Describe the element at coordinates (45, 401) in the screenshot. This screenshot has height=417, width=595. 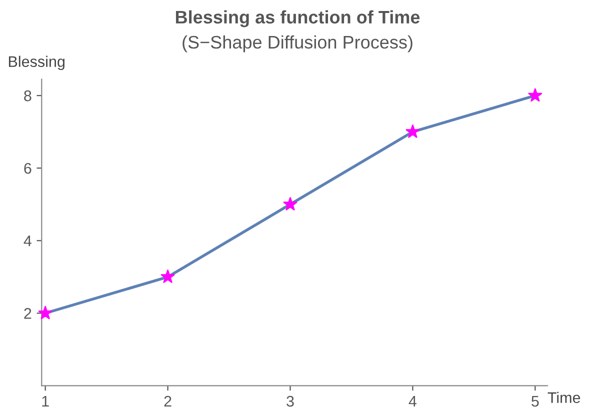
I see `x-tick-label: 1` at that location.